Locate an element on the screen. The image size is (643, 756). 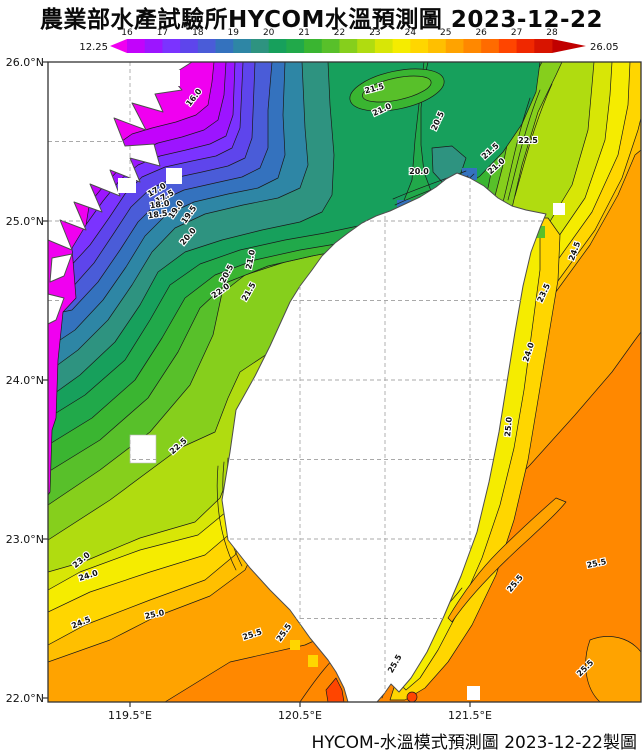
longitude-labels: 119.5°E 120.5°E 121.5°E is located at coordinates (300, 715).